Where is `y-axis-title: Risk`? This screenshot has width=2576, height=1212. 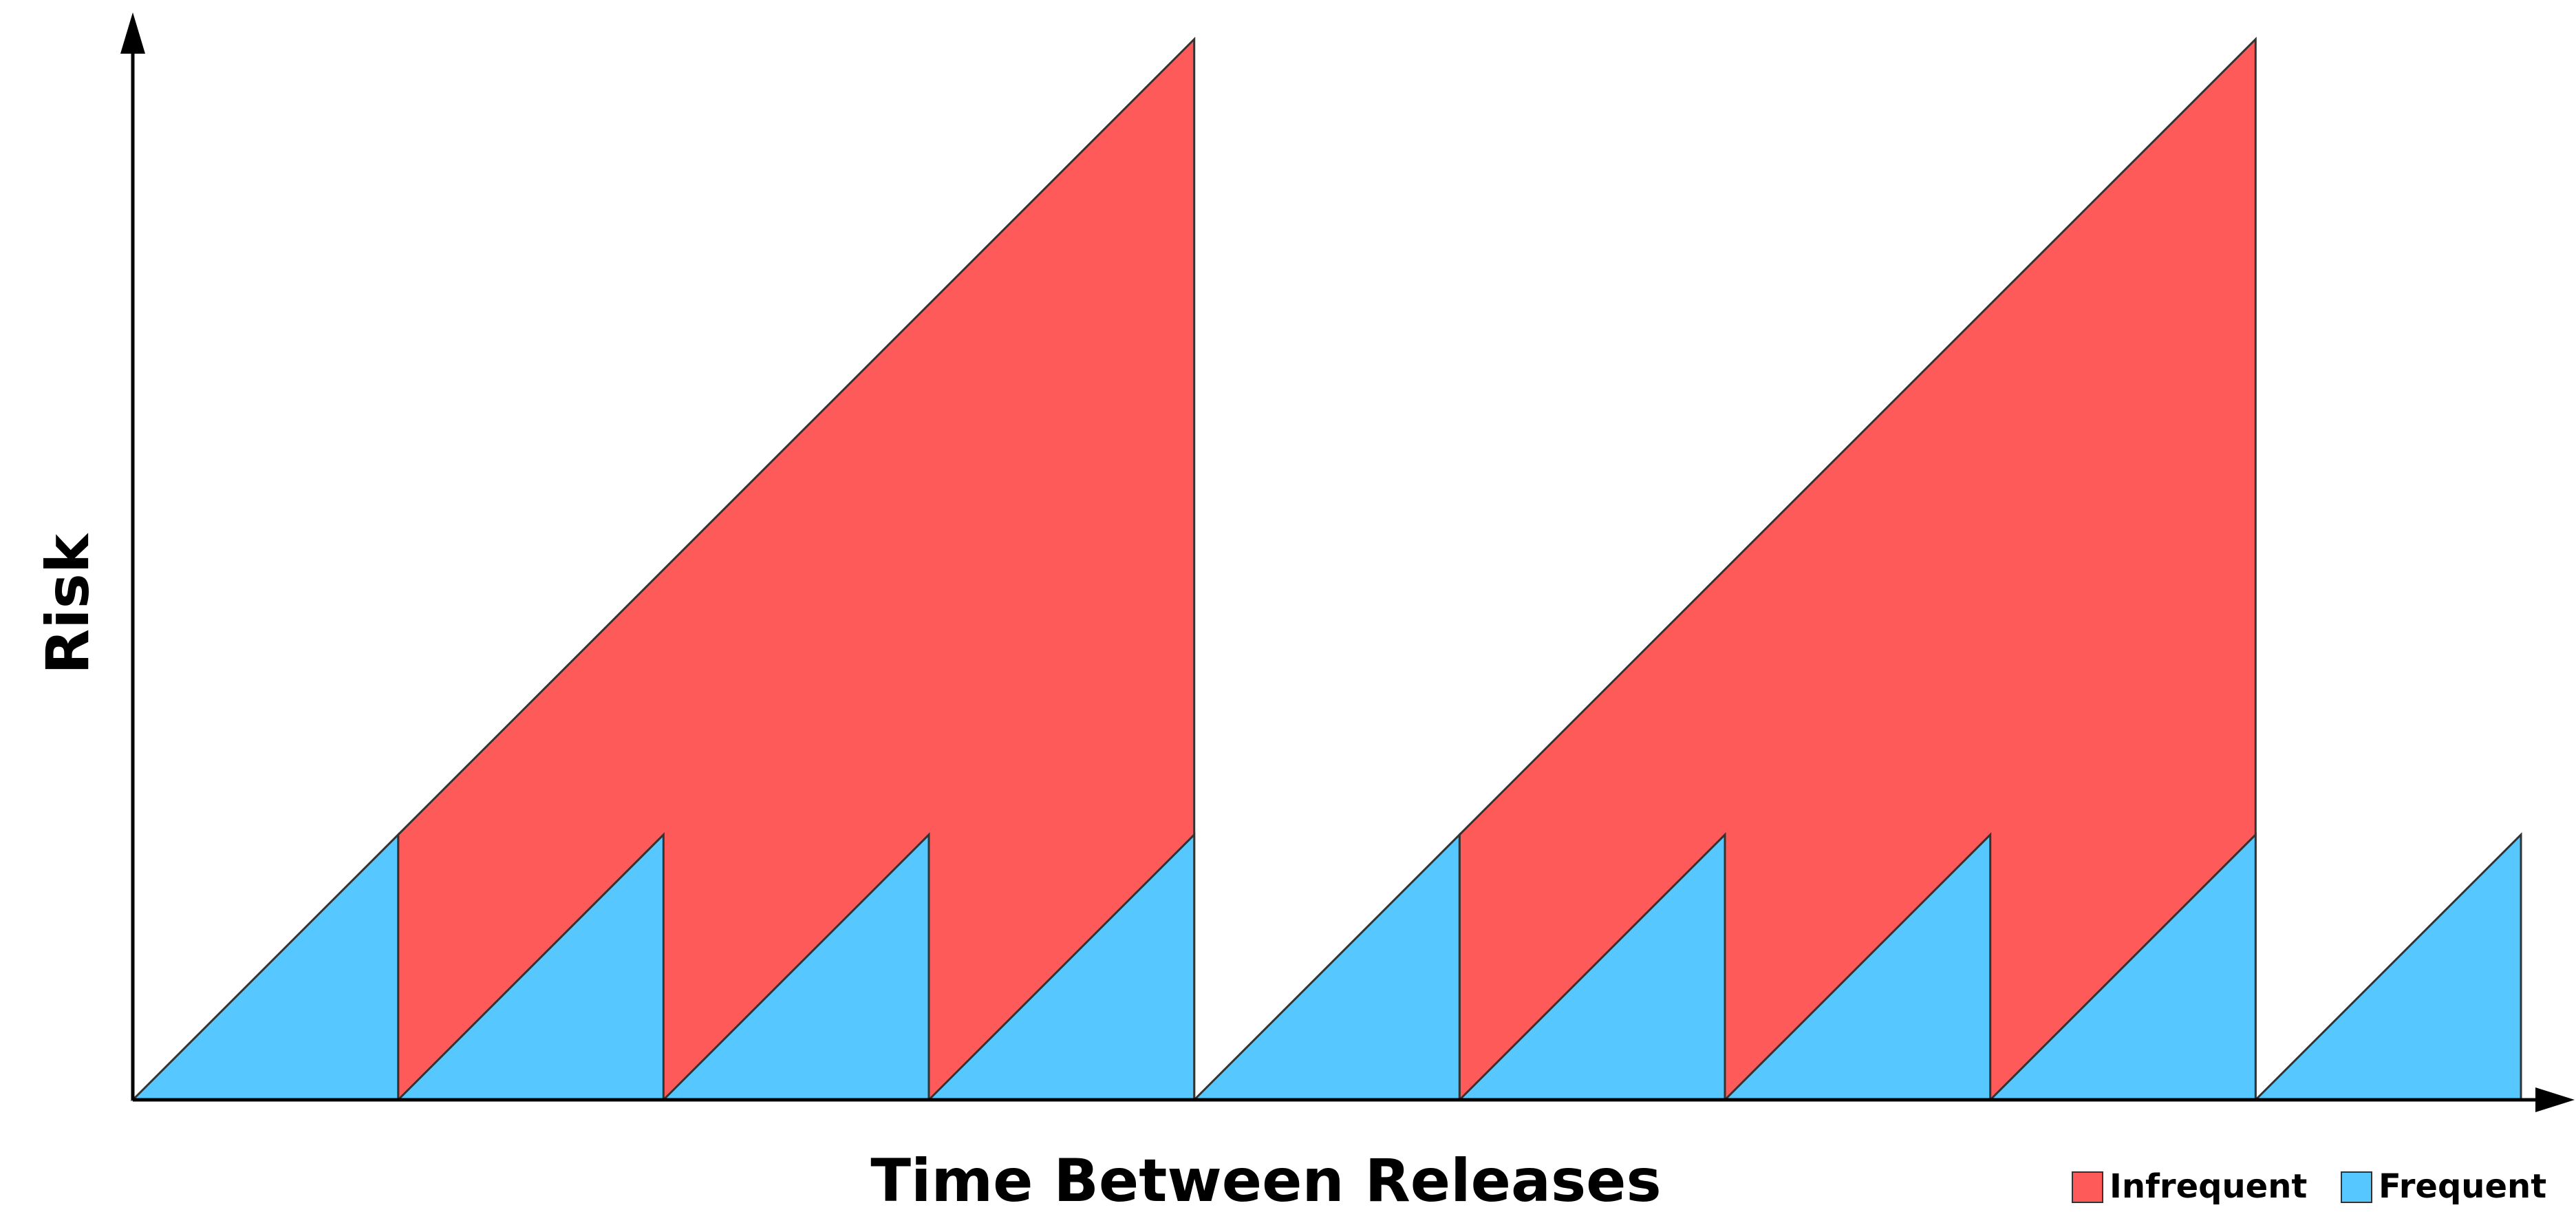
y-axis-title: Risk is located at coordinates (68, 603).